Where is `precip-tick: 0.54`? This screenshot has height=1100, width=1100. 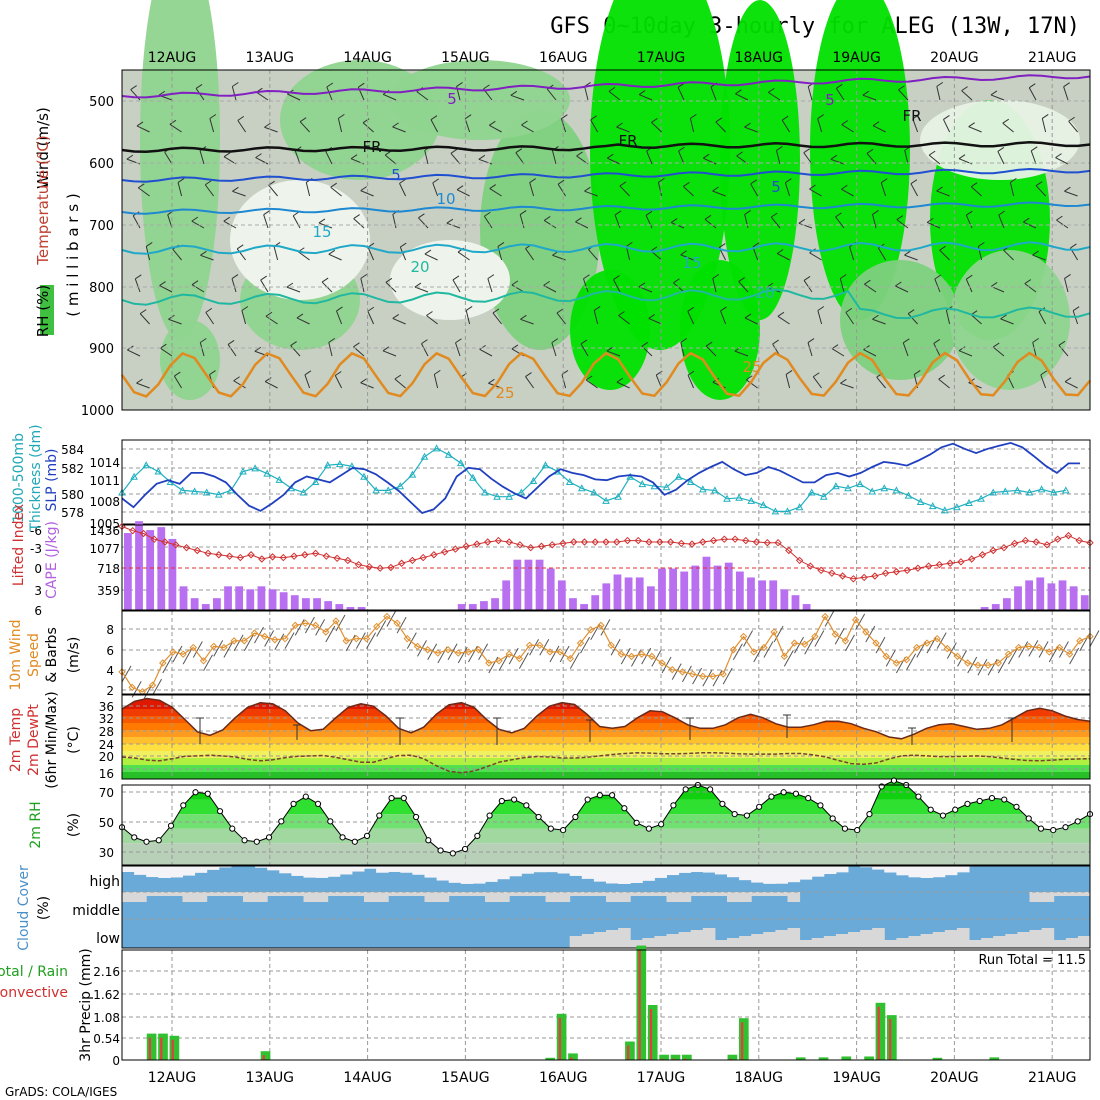
precip-tick: 0.54 is located at coordinates (106, 1039).